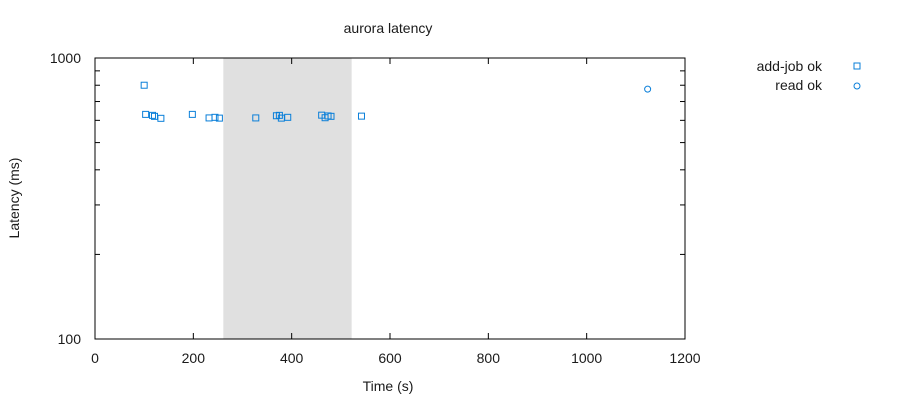 The width and height of the screenshot is (900, 400). What do you see at coordinates (684, 358) in the screenshot?
I see `x-tick-label-1200: 1200` at bounding box center [684, 358].